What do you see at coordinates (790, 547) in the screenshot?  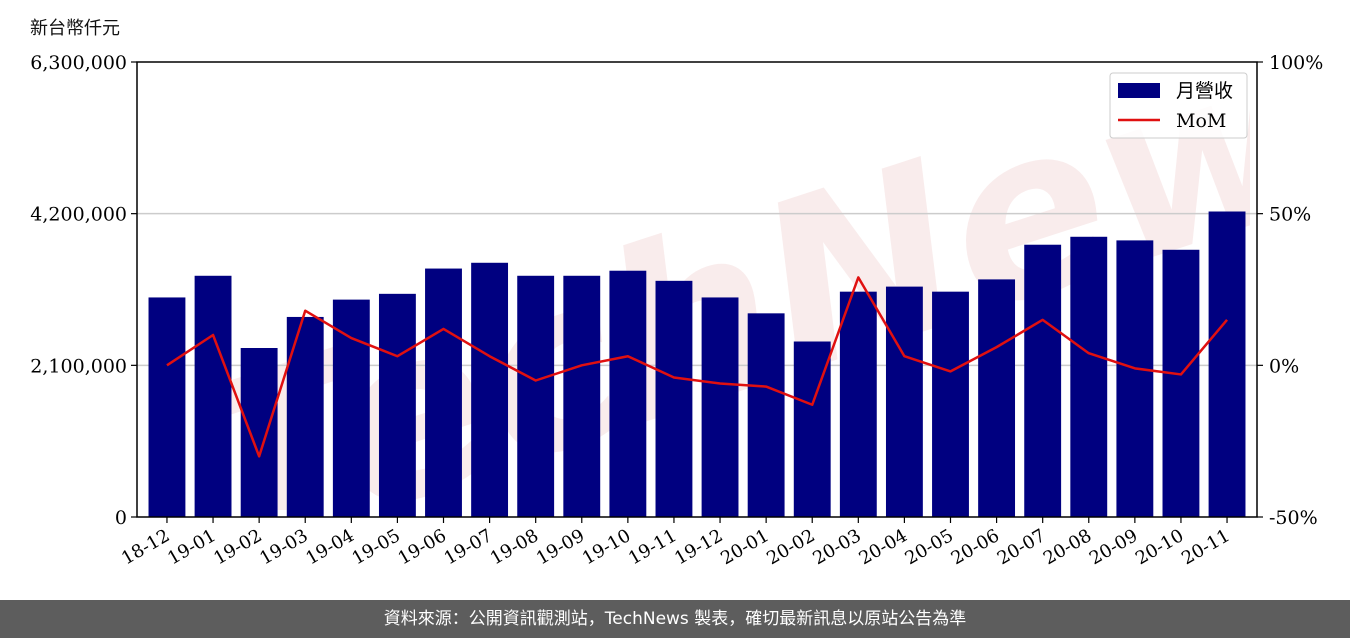 I see `x-tick-label: 20-02` at bounding box center [790, 547].